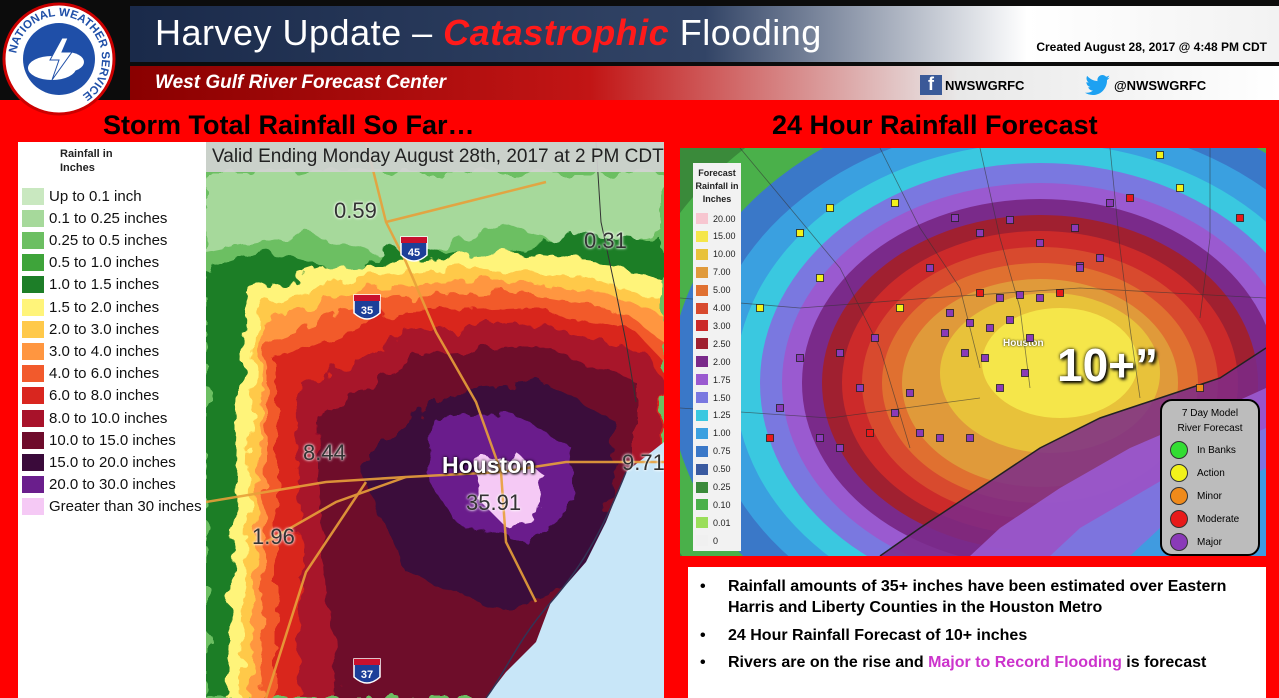  Describe the element at coordinates (112, 507) in the screenshot. I see `legend-item: Greater than 30 inches` at that location.